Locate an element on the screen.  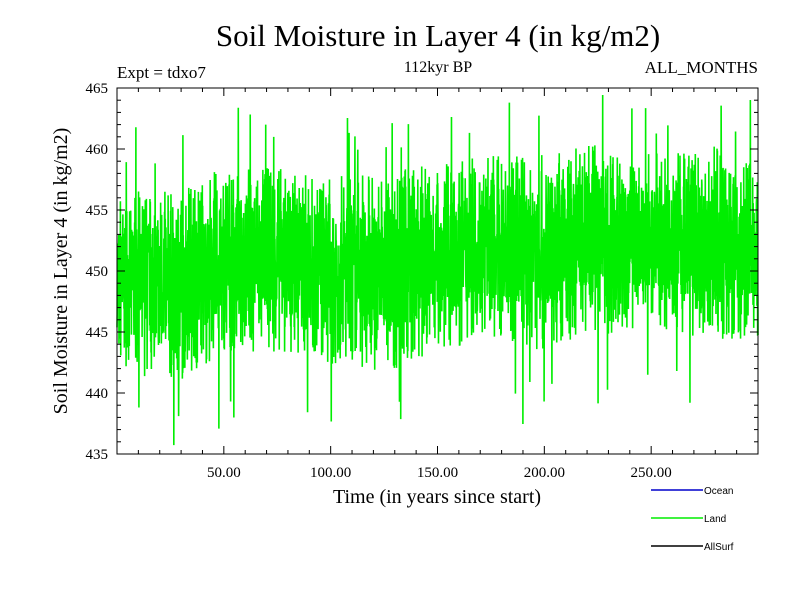
y-tick-label: 460 is located at coordinates (97, 150).